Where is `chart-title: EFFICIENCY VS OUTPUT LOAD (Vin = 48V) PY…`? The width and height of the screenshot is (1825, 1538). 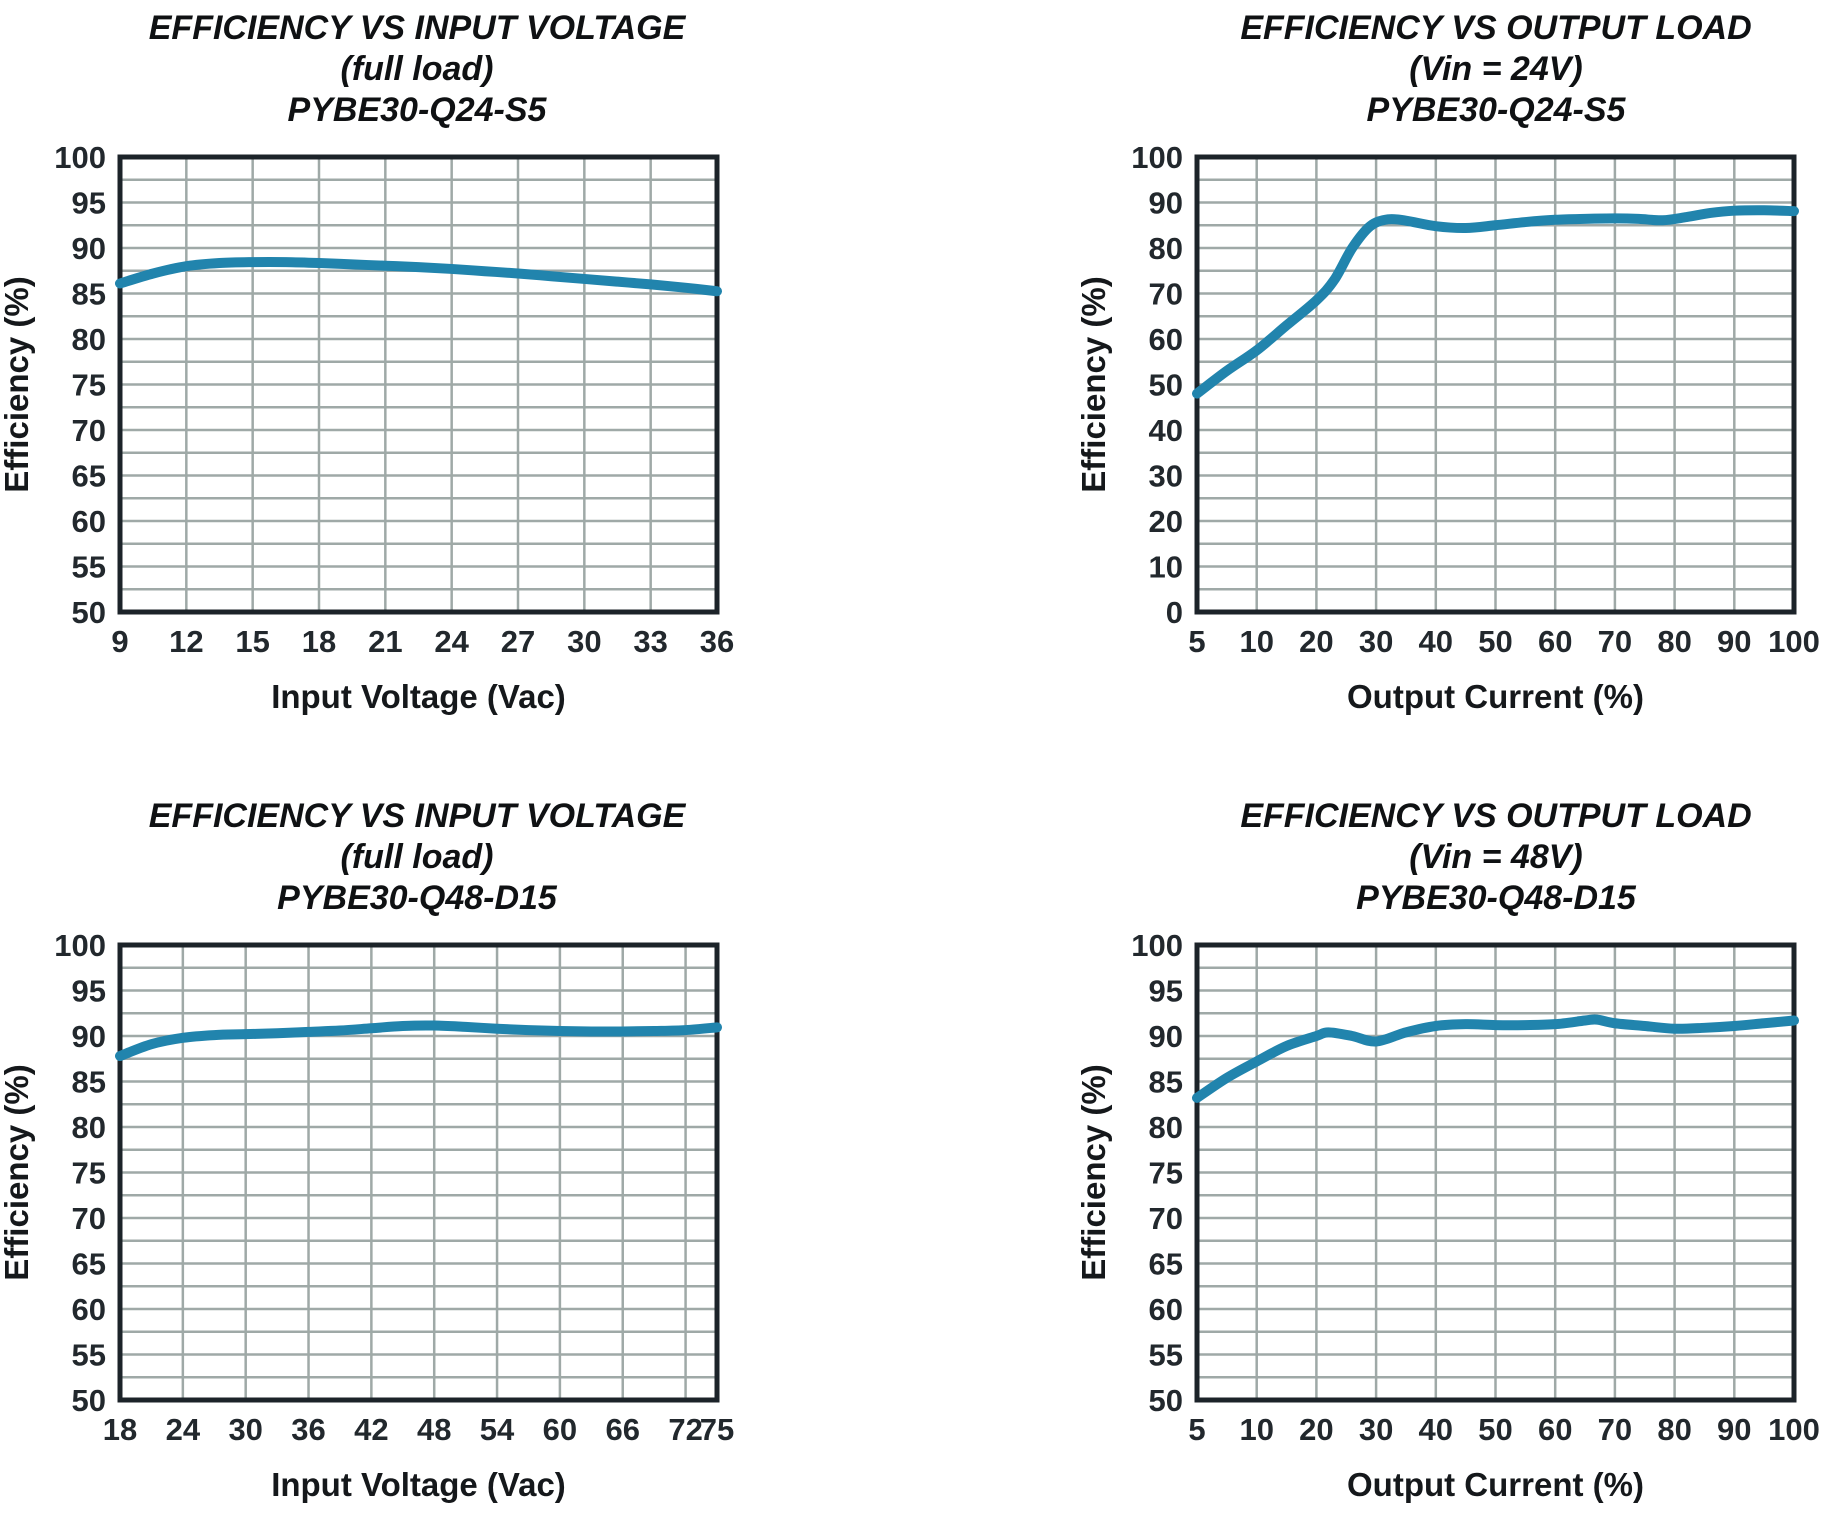
chart-title: EFFICIENCY VS OUTPUT LOAD (Vin = 48V) PY… is located at coordinates (1432, 857).